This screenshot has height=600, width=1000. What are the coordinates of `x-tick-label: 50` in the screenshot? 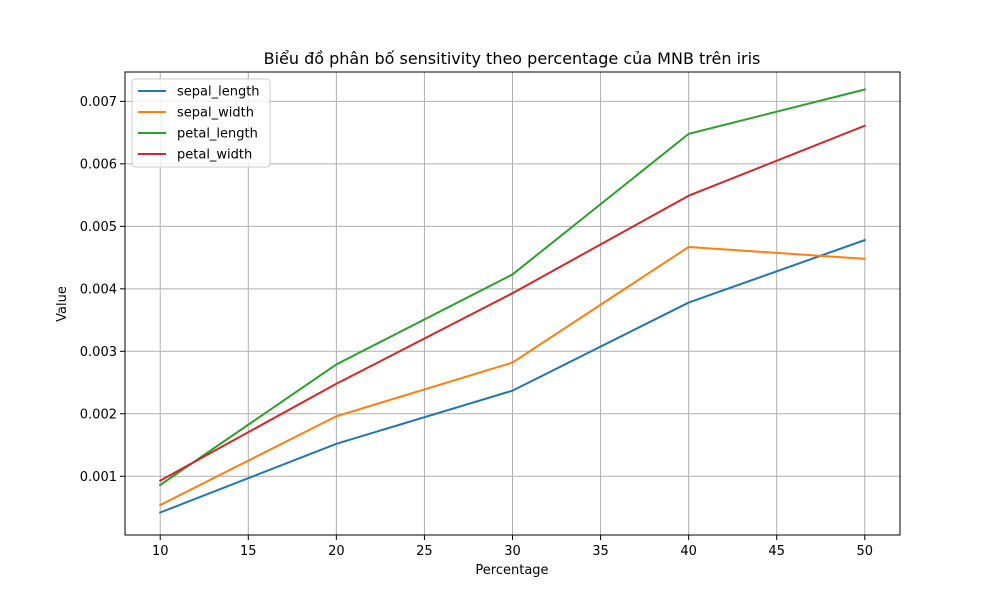 It's located at (864, 551).